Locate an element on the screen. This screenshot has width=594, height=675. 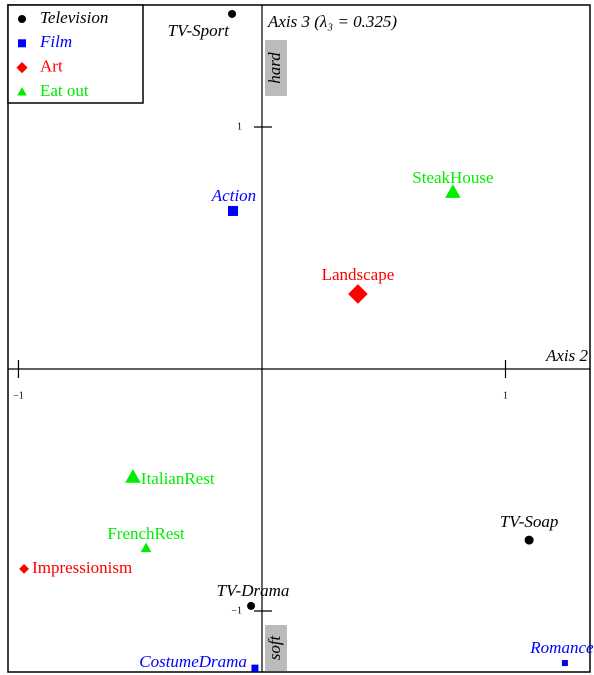
y-axis-label: Axis 3 (λ₃ = 0.325) is located at coordinates (332, 21).